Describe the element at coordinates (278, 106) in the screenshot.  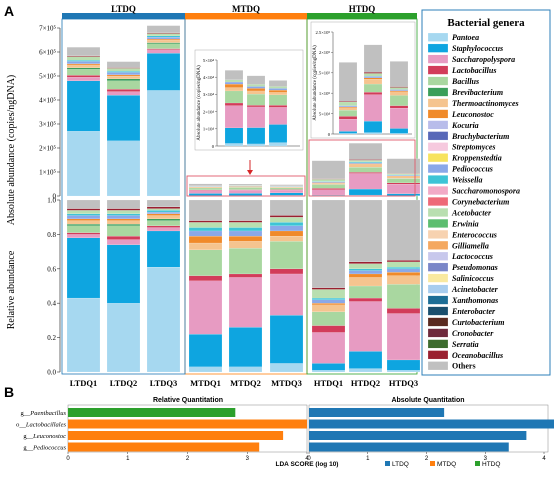
I see `inset-bar-segment-MTDQ3-Lactobacillus` at that location.